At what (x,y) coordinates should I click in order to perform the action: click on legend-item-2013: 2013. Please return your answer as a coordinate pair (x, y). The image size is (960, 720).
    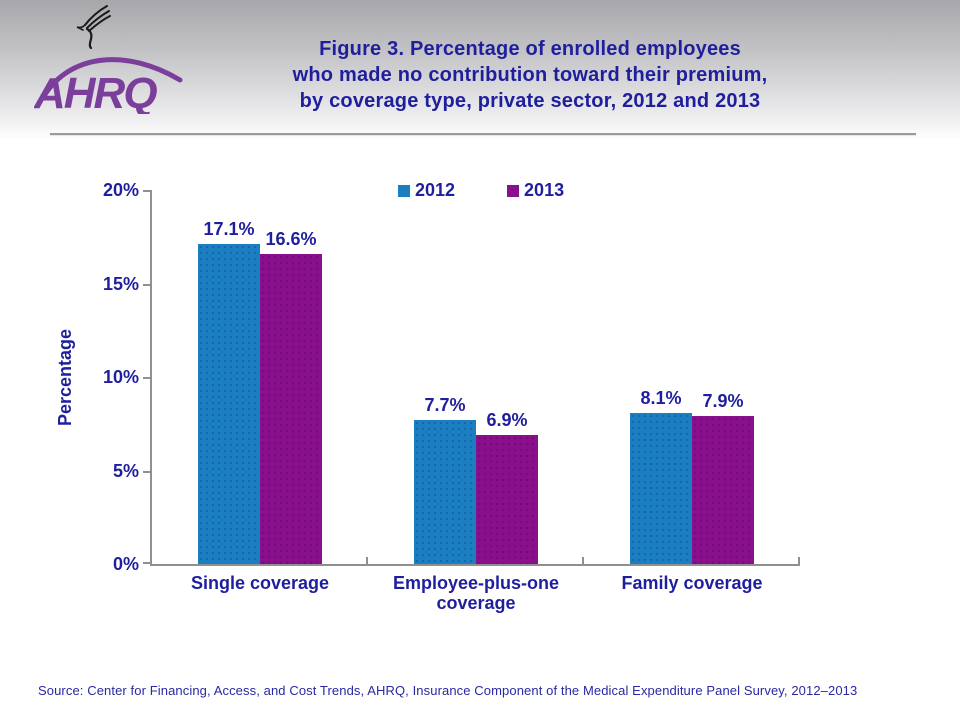
    Looking at the image, I should click on (535, 190).